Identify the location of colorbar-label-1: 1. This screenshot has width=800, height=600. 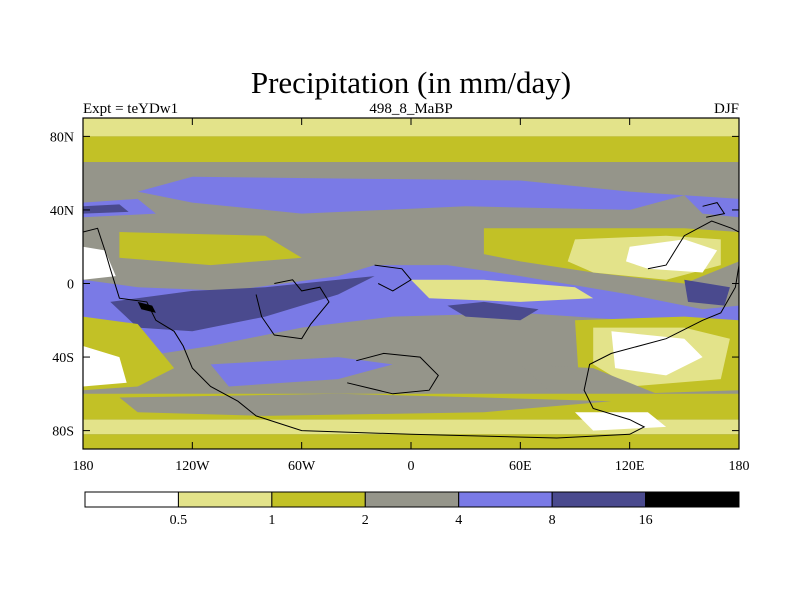
(271, 520).